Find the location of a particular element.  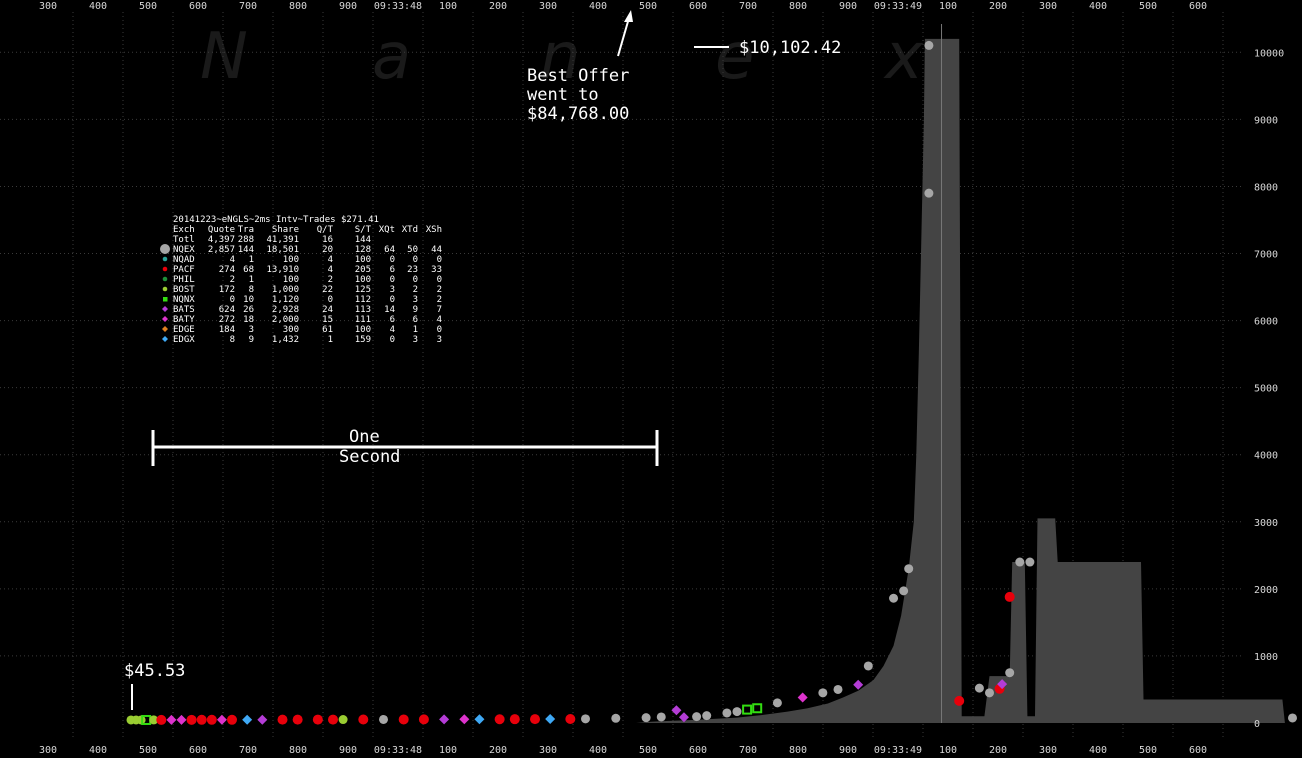

summary-row-cell: 9 is located at coordinates (415, 310).